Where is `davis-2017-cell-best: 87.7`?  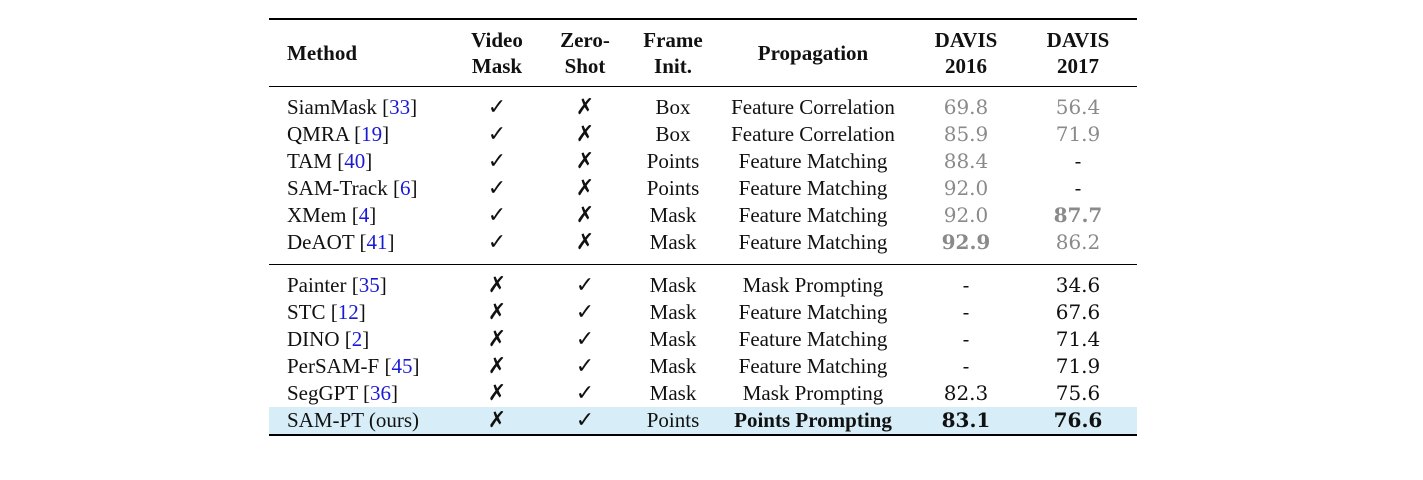
davis-2017-cell-best: 87.7 is located at coordinates (1078, 215).